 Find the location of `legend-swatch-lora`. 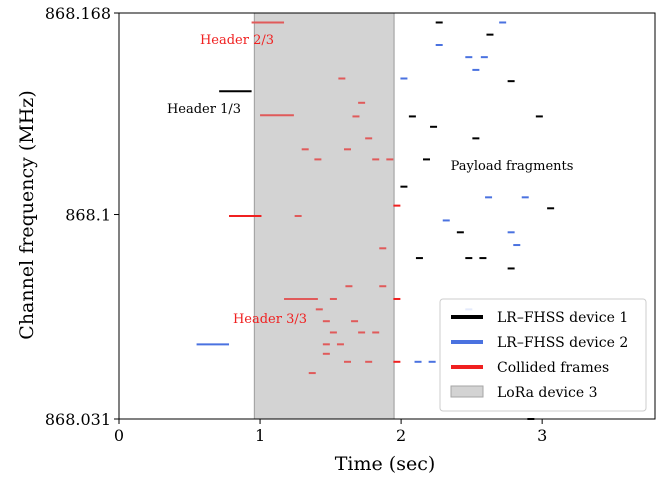

legend-swatch-lora is located at coordinates (467, 391).